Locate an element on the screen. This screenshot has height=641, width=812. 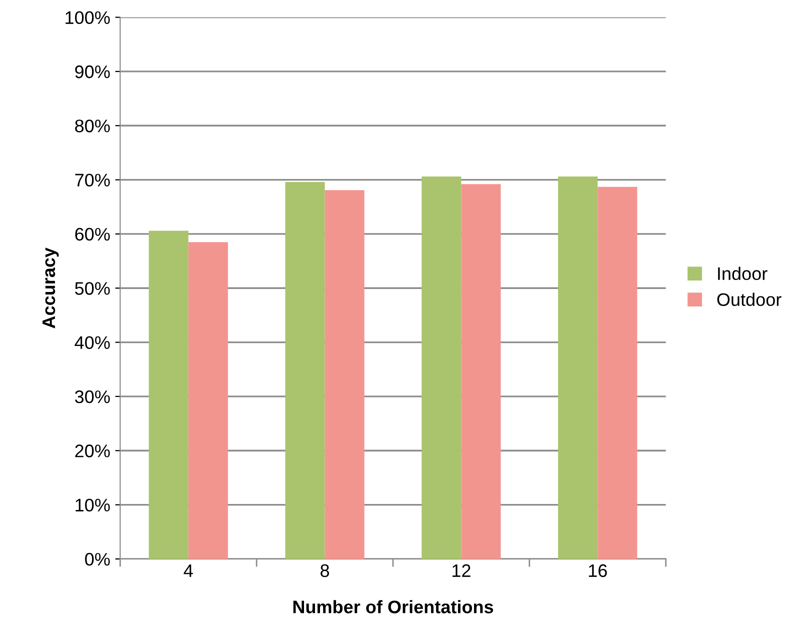
y-tick-label: 70% is located at coordinates (92, 180).